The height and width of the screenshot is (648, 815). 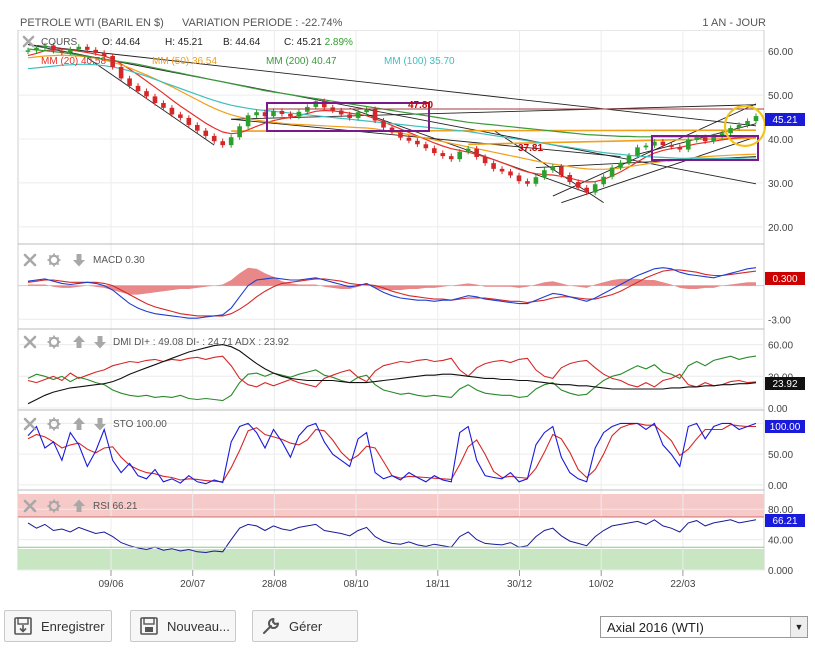 I want to click on list-select: Axial 2016 (WTI) ▼, so click(x=704, y=627).